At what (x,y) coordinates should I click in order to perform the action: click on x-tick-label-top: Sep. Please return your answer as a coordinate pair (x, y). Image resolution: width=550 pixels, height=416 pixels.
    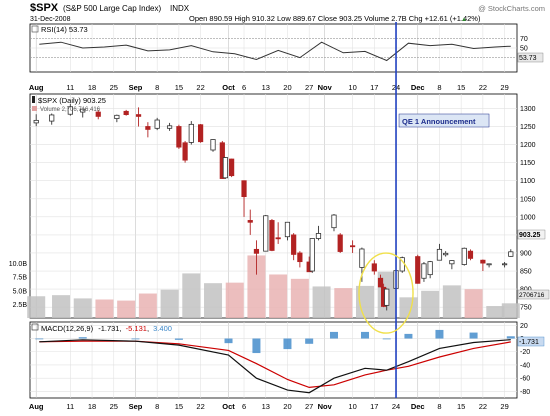
    Looking at the image, I should click on (136, 87).